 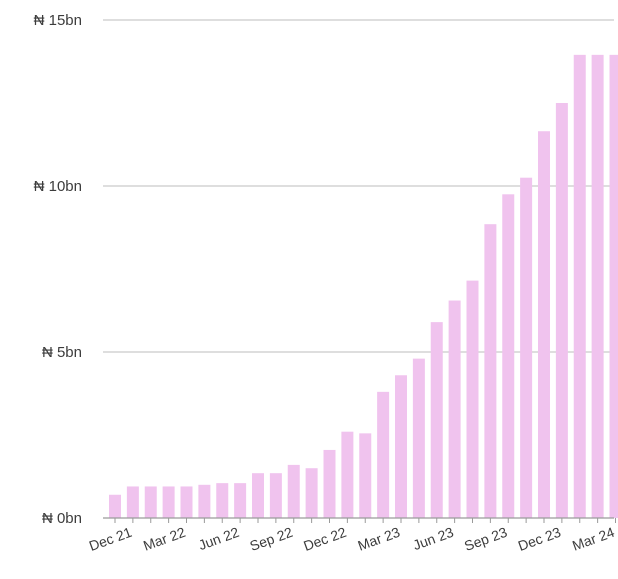 I want to click on x-tick-label: Dec 21, so click(x=110, y=539).